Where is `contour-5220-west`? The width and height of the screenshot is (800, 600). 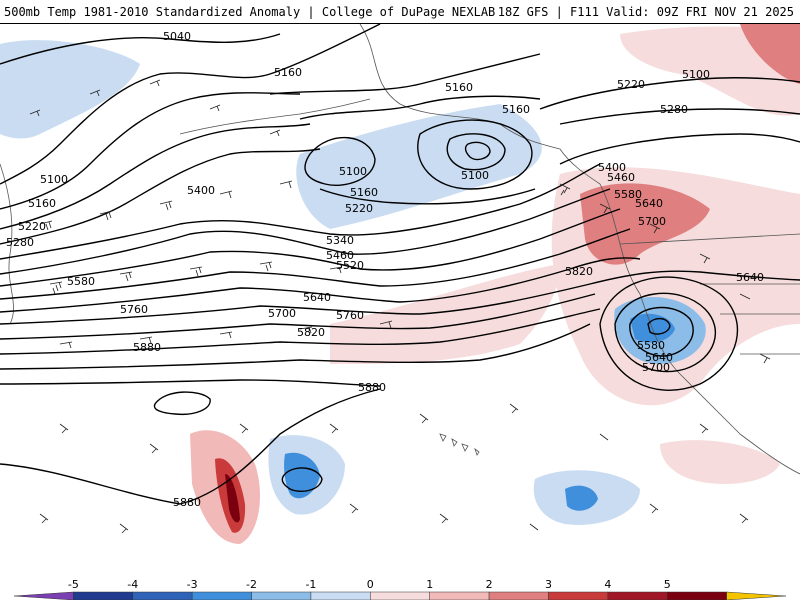
contour-5220-west is located at coordinates (155, 176).